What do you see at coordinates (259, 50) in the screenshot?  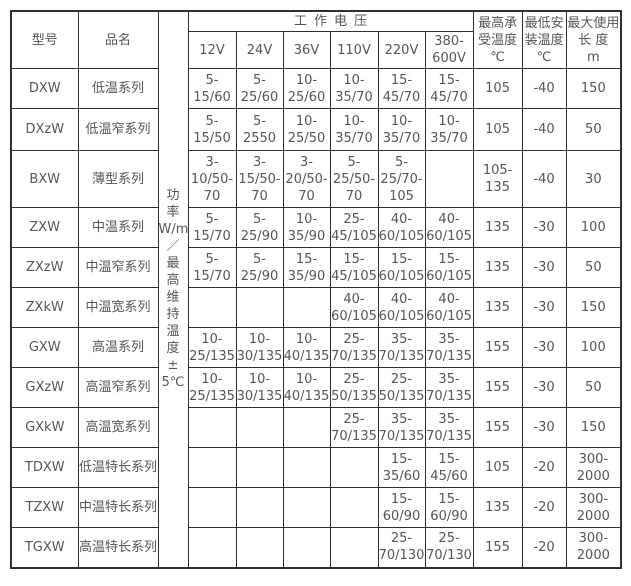 I see `header-voltage-24v: 24V` at bounding box center [259, 50].